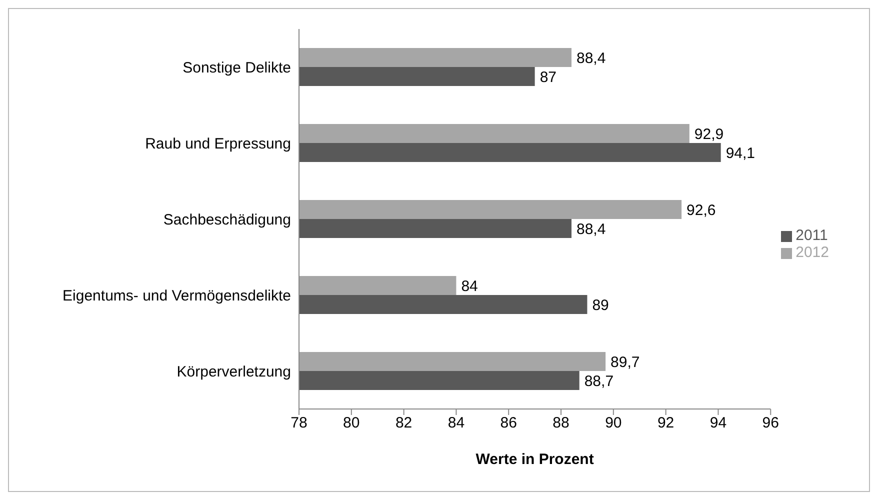 Image resolution: width=877 pixels, height=499 pixels. I want to click on y-tick-label: Körperverletzung, so click(233, 371).